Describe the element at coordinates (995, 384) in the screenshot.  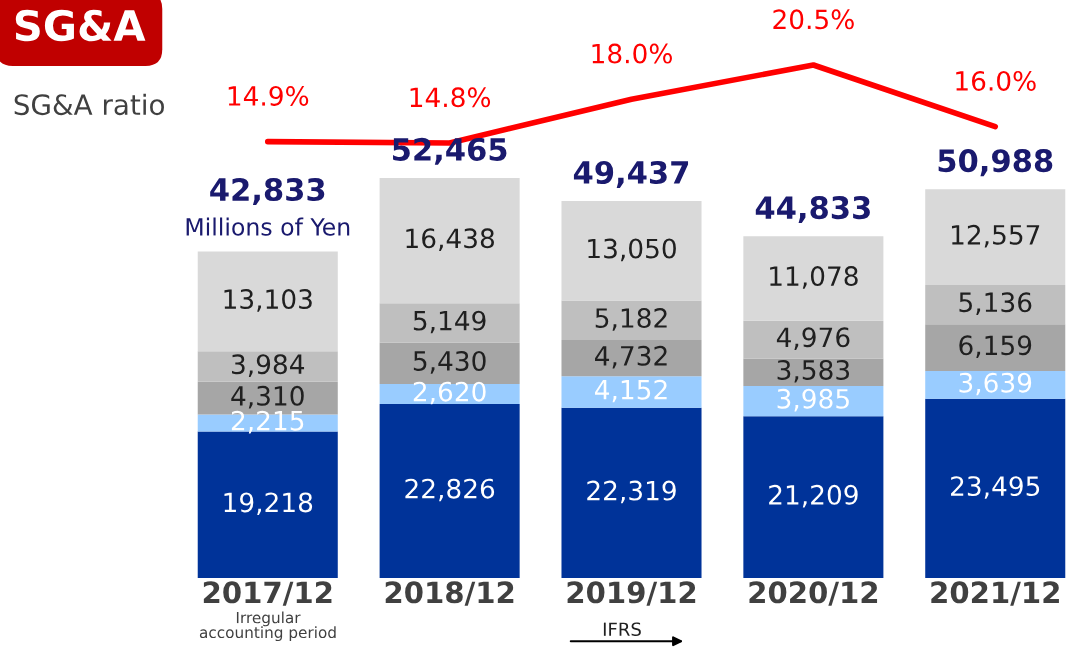
I see `data-label: 3,639` at that location.